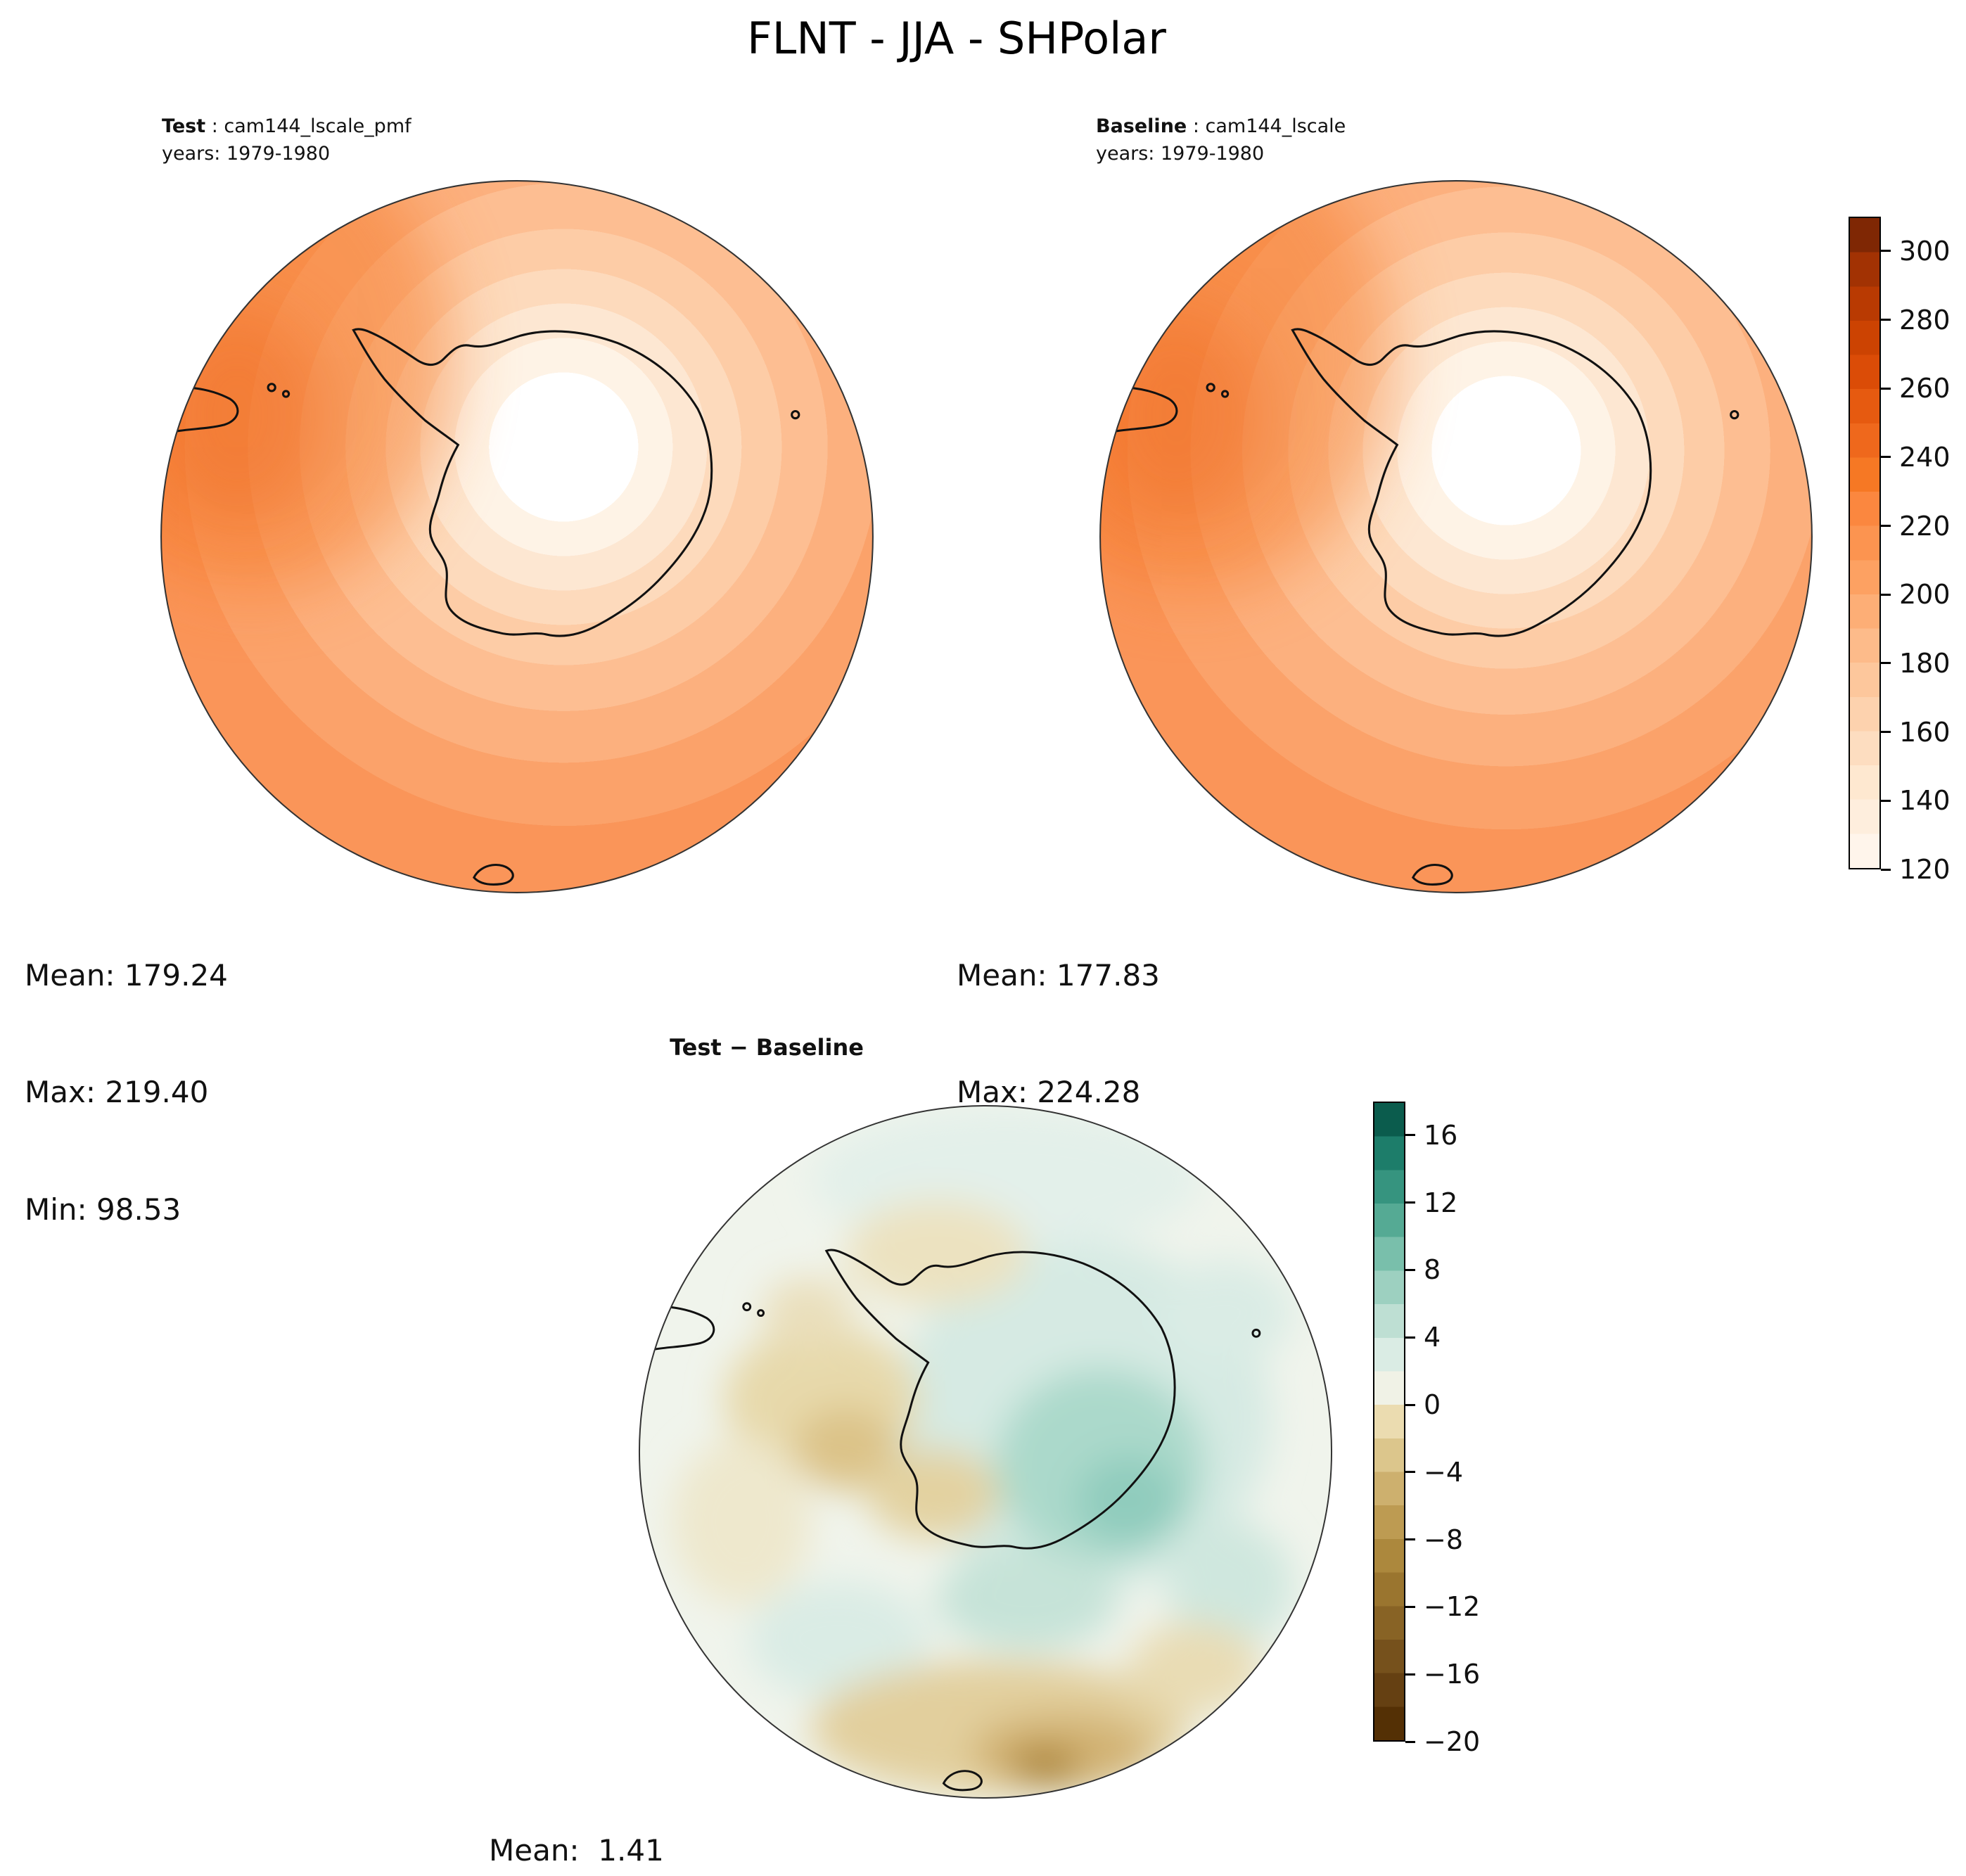  I want to click on tick-label: −12, so click(1452, 1607).